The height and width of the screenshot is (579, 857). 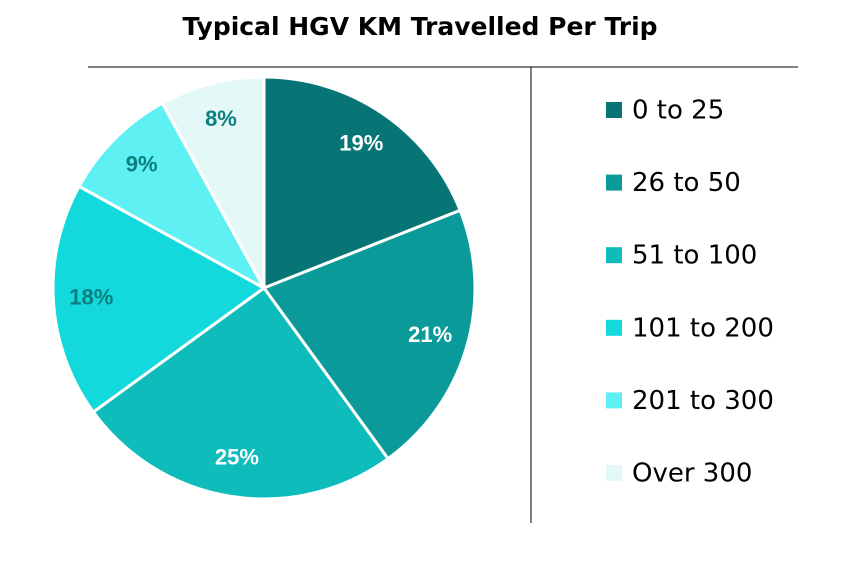 What do you see at coordinates (430, 334) in the screenshot?
I see `data-label: 21%` at bounding box center [430, 334].